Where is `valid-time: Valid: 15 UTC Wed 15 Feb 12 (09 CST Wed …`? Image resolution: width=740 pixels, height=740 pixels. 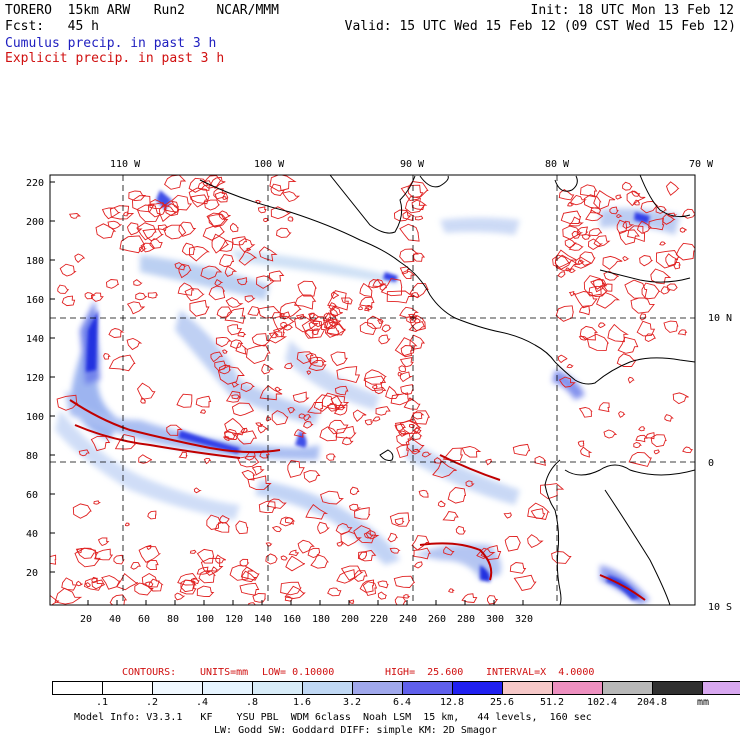
valid-time: Valid: 15 UTC Wed 15 Feb 12 (09 CST Wed … is located at coordinates (540, 26).